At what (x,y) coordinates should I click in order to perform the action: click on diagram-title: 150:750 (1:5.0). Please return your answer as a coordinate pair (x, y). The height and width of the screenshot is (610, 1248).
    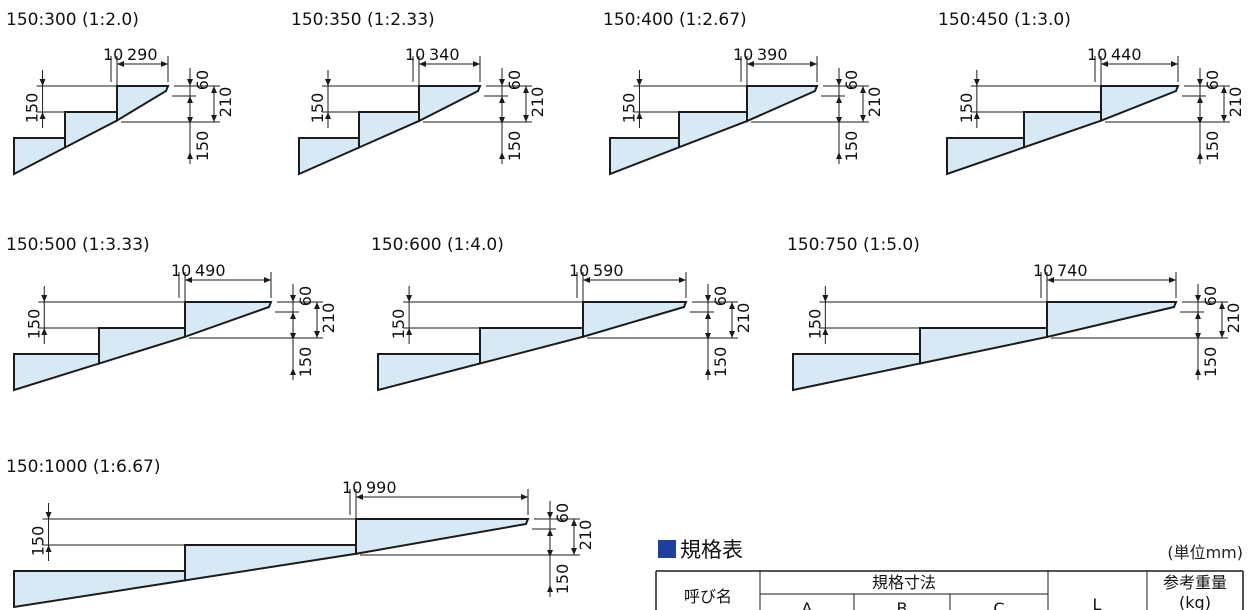
    Looking at the image, I should click on (853, 245).